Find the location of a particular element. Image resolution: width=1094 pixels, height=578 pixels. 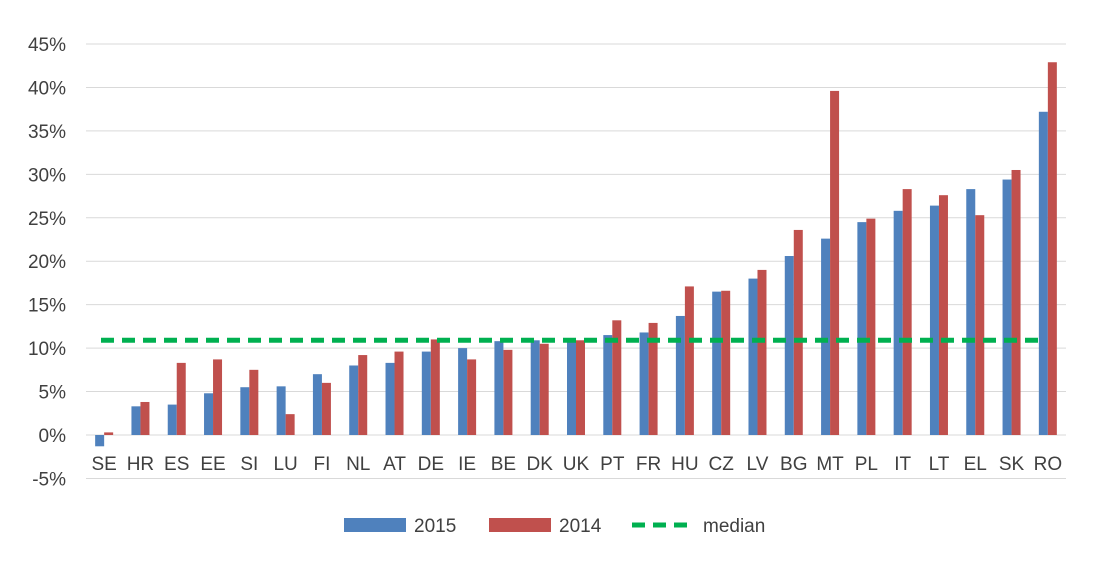

y-tick-label: 20% is located at coordinates (47, 262).